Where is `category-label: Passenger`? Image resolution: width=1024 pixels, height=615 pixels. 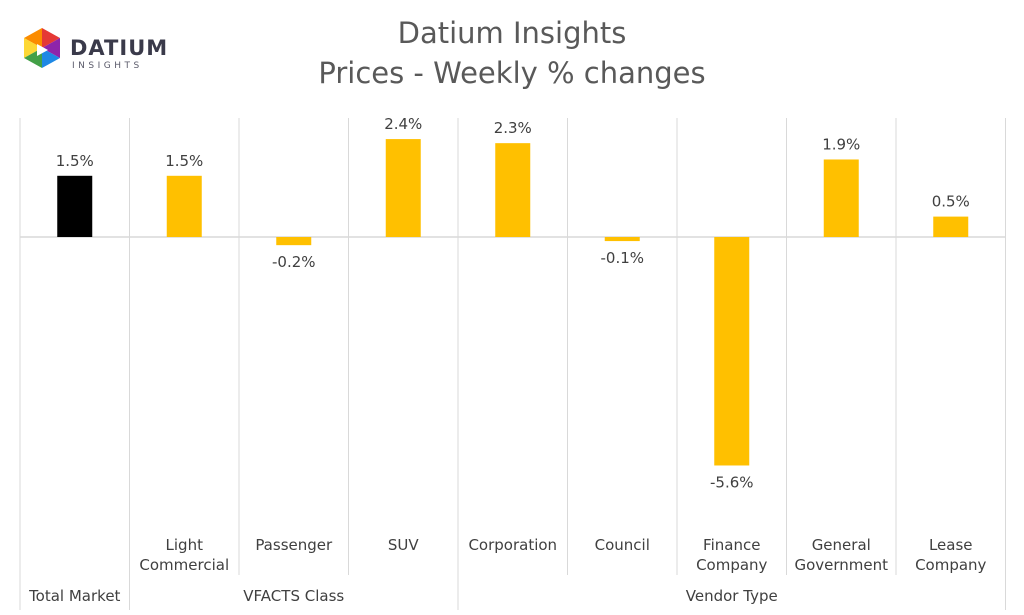
category-label: Passenger is located at coordinates (294, 545).